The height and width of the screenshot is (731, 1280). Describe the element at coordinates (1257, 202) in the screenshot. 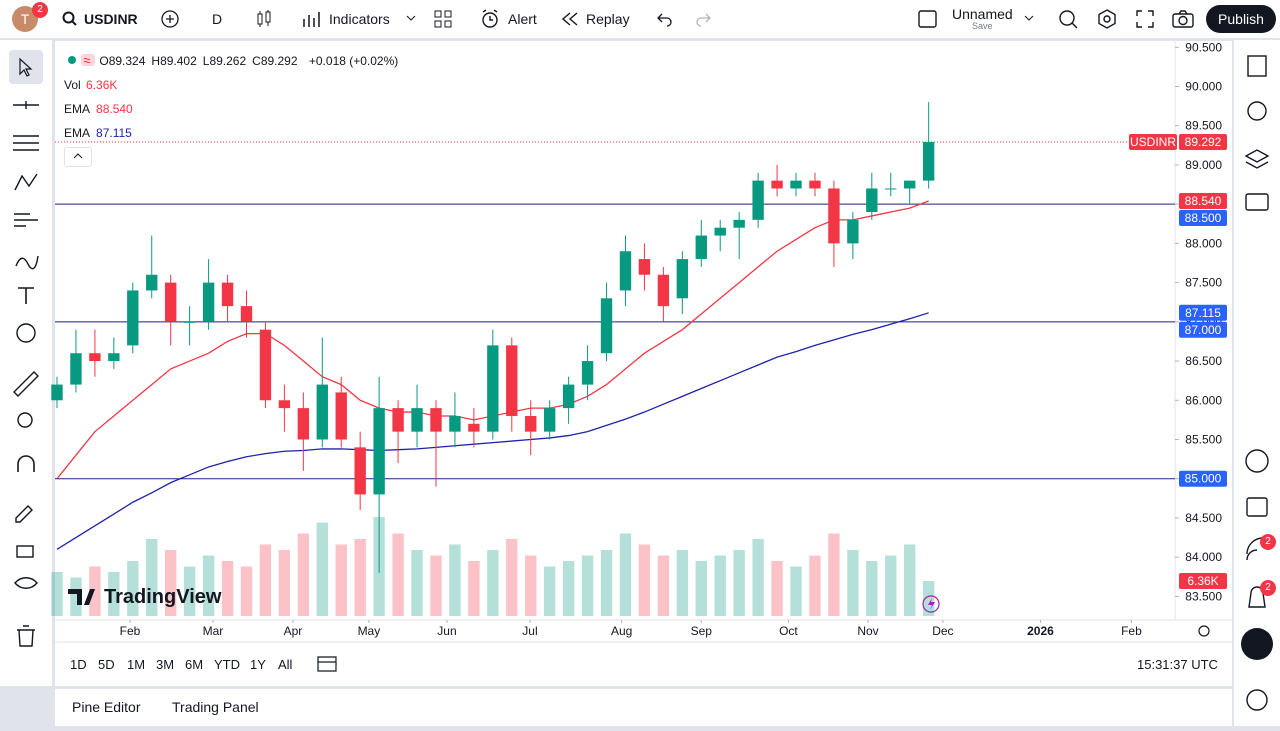

I see `chats` at that location.